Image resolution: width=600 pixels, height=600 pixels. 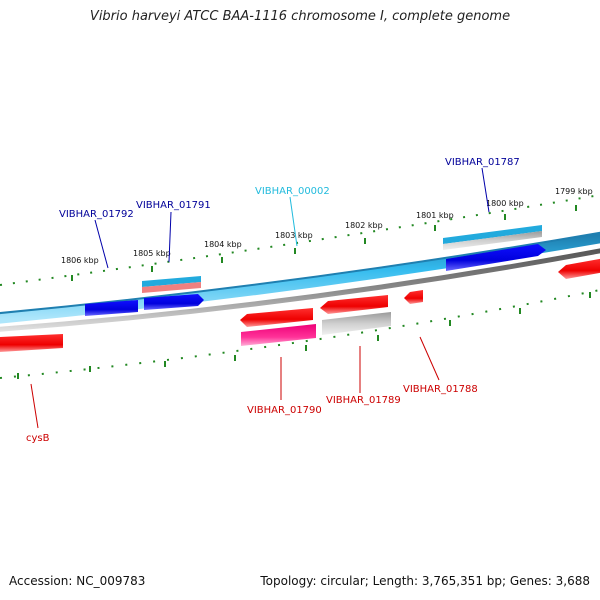 I want to click on gene-feature-vibhar-01790-pink, so click(x=278, y=335).